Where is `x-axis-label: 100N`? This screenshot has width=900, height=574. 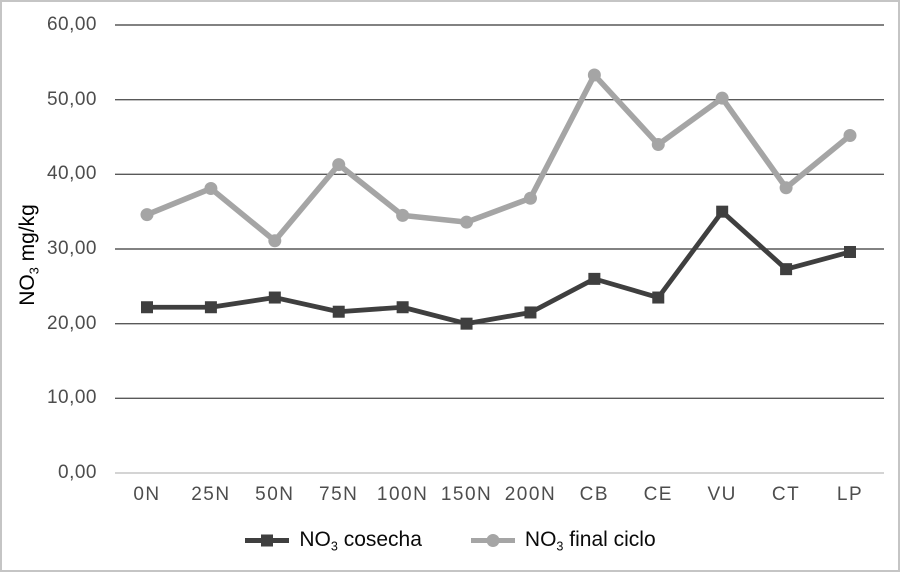
x-axis-label: 100N is located at coordinates (402, 495).